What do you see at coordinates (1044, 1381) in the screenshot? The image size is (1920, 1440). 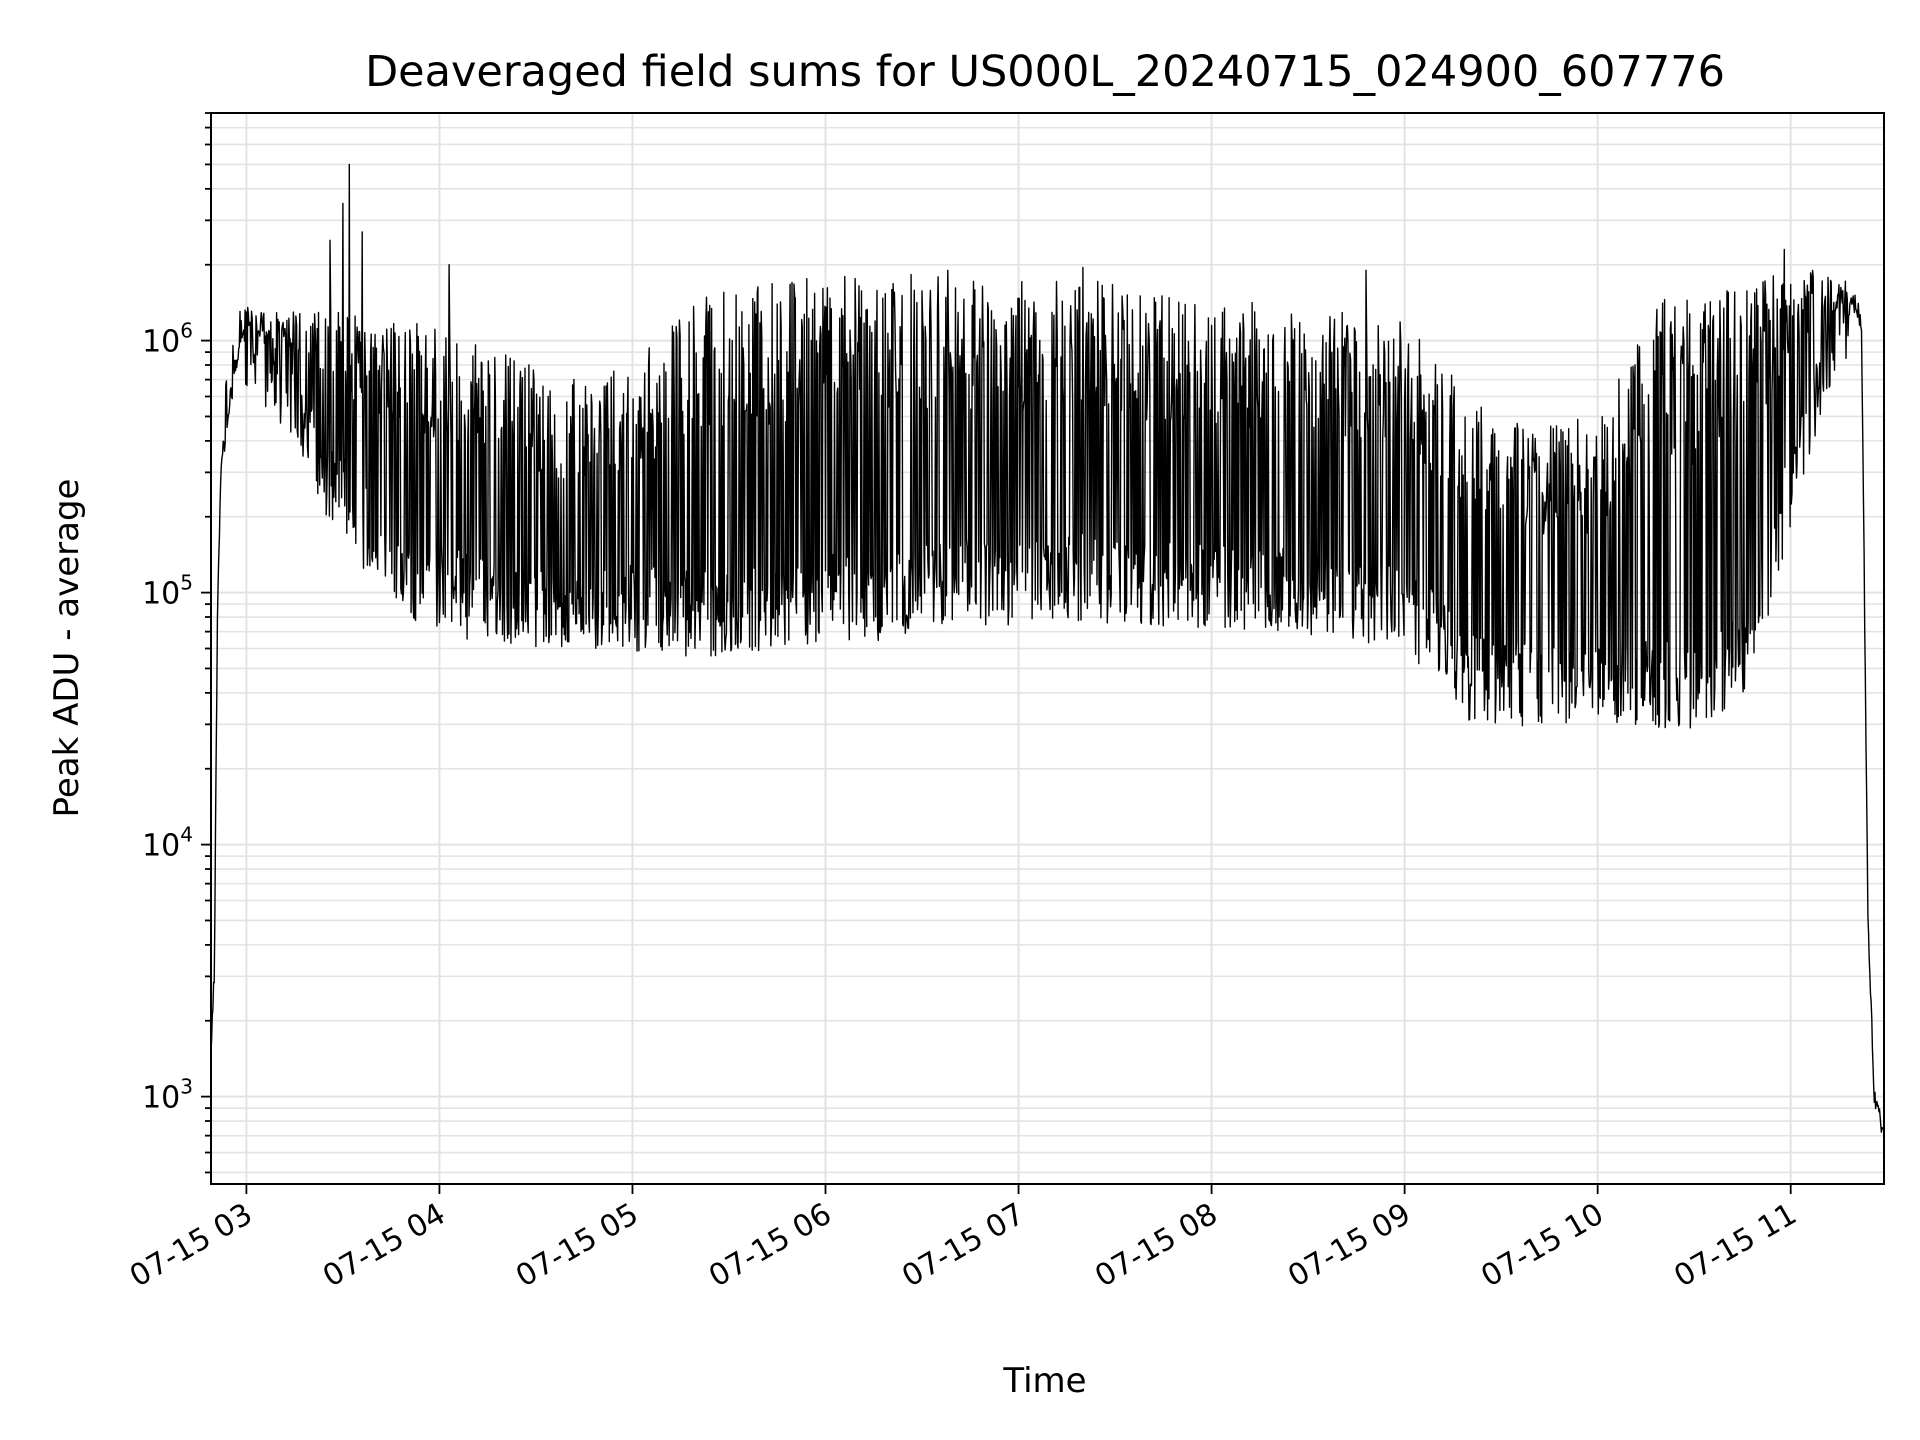 I see `x-axis-title: Time` at bounding box center [1044, 1381].